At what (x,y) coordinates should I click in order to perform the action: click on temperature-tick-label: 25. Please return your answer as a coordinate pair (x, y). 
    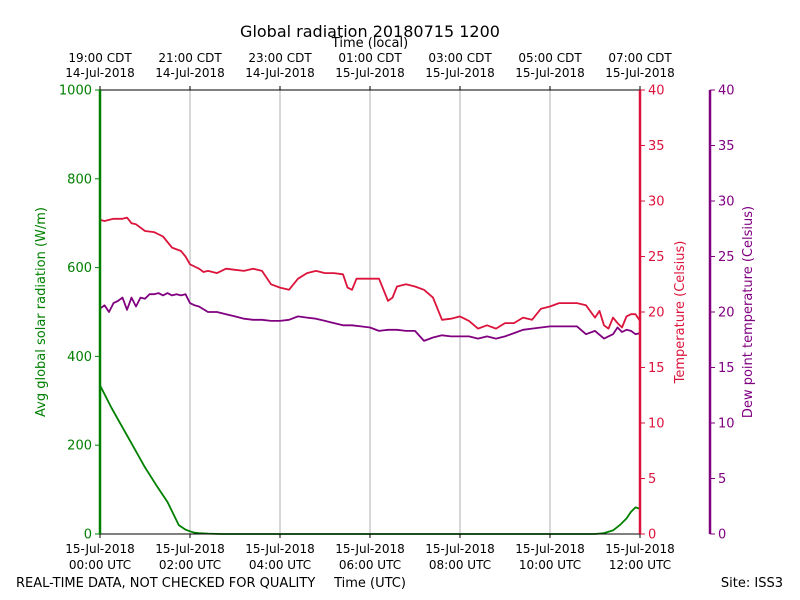
    Looking at the image, I should click on (656, 257).